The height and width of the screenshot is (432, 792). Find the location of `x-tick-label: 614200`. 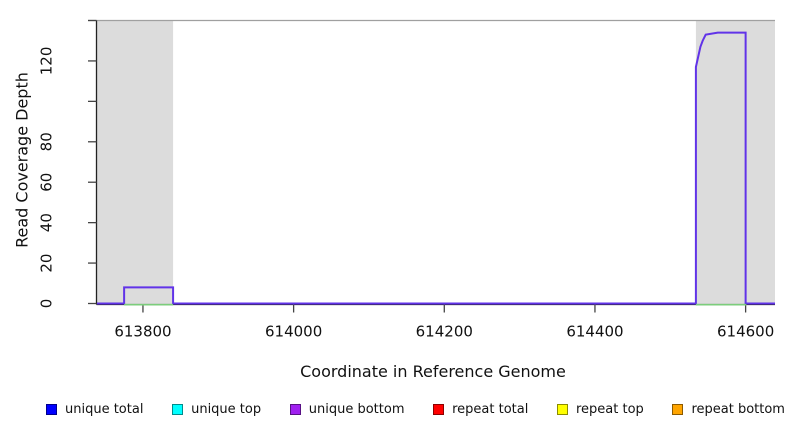

x-tick-label: 614200 is located at coordinates (444, 332).